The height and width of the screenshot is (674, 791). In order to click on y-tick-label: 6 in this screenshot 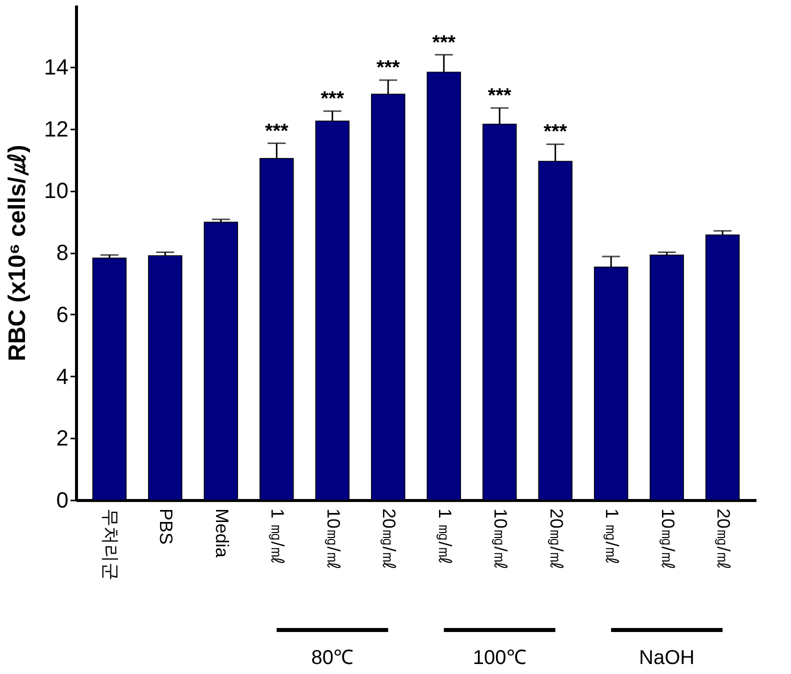, I will do `click(62, 314)`.